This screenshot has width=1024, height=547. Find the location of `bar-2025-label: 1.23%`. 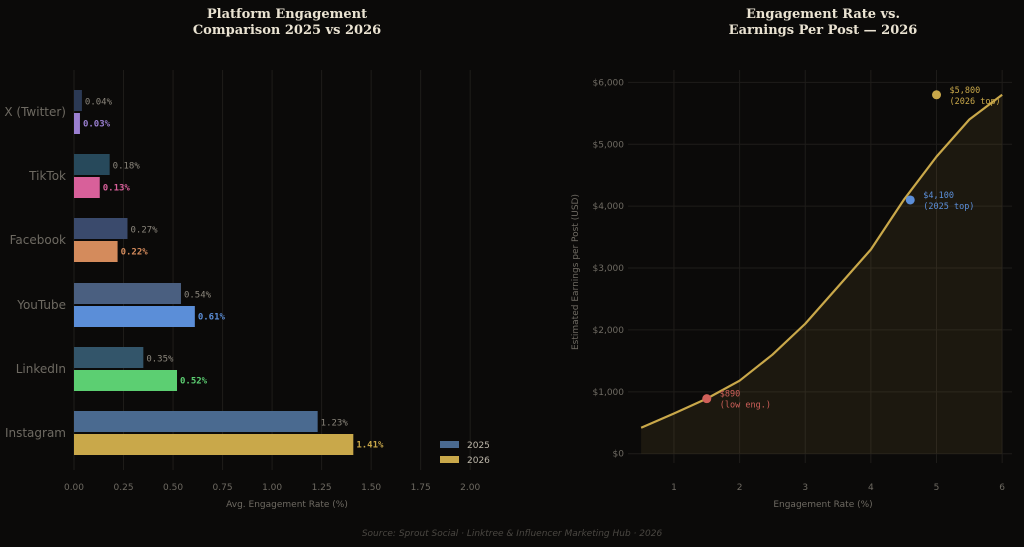

bar-2025-label: 1.23% is located at coordinates (335, 424).